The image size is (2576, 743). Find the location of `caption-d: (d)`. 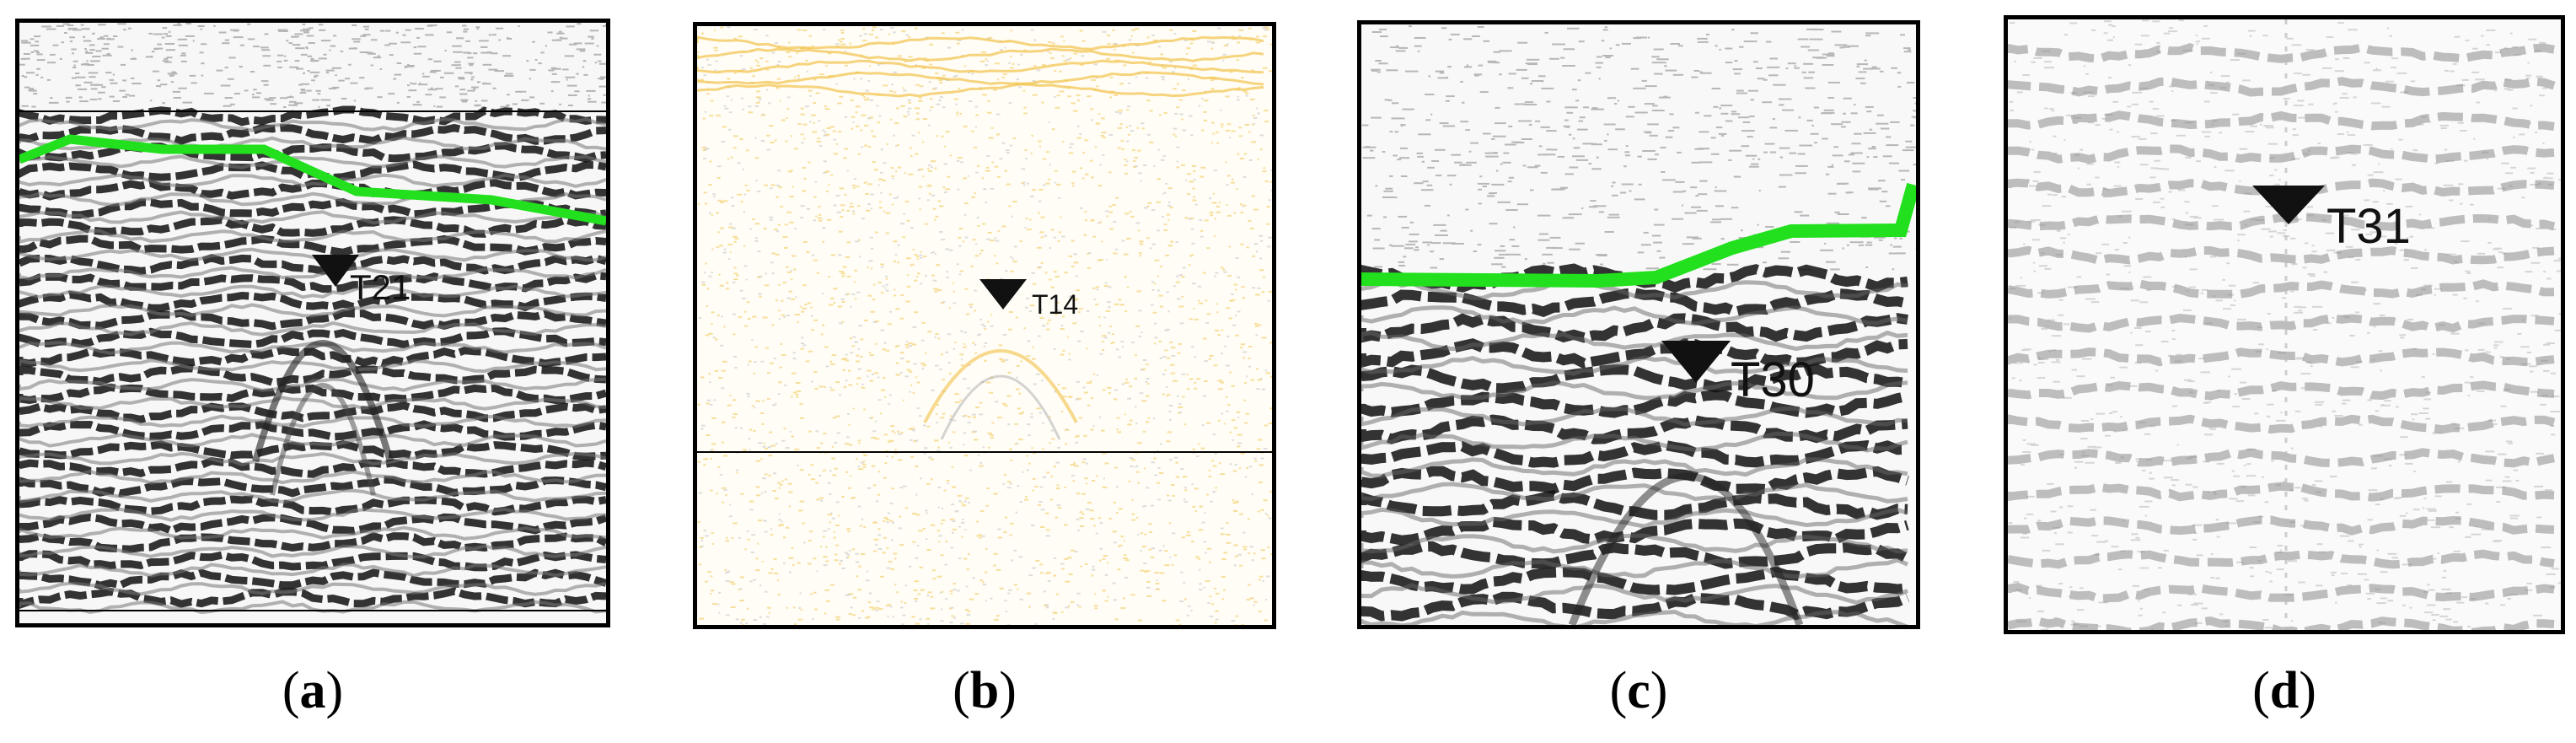

caption-d: (d) is located at coordinates (2284, 690).